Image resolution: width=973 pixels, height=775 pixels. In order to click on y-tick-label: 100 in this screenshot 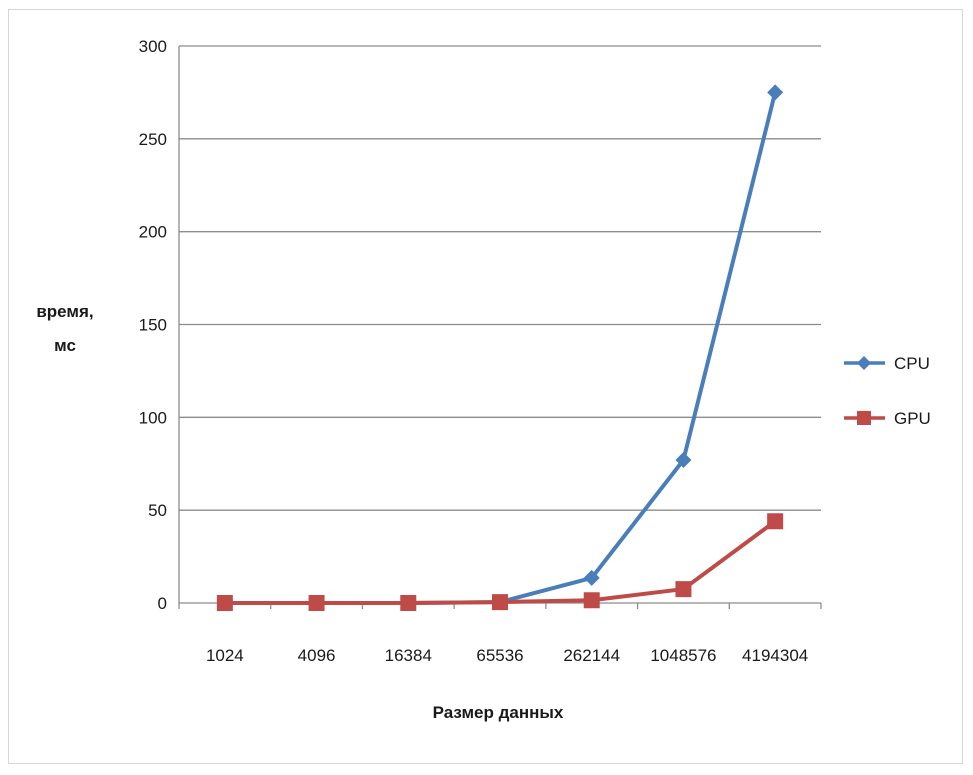, I will do `click(153, 417)`.